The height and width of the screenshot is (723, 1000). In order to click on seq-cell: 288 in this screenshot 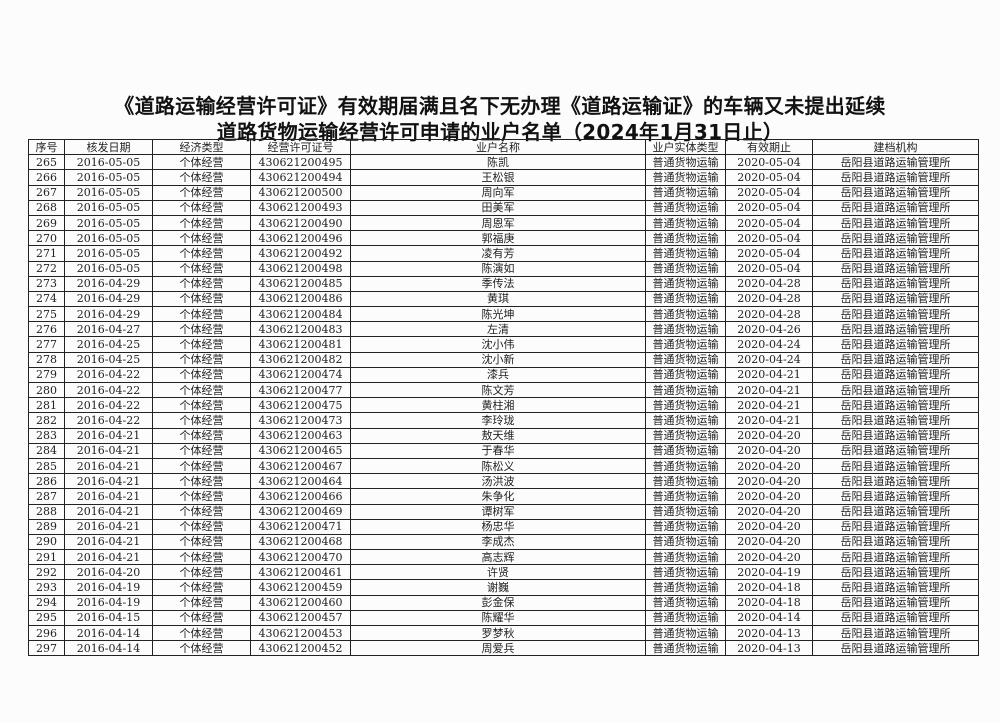, I will do `click(46, 511)`.